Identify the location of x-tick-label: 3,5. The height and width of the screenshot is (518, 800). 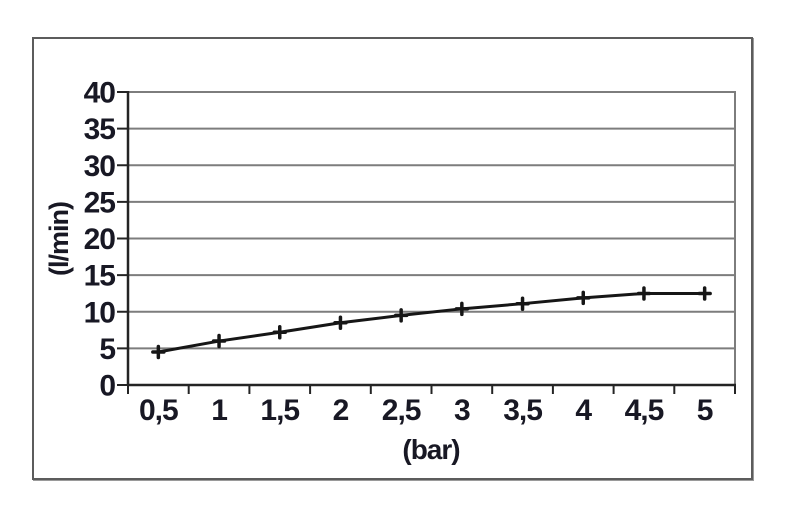
(522, 410).